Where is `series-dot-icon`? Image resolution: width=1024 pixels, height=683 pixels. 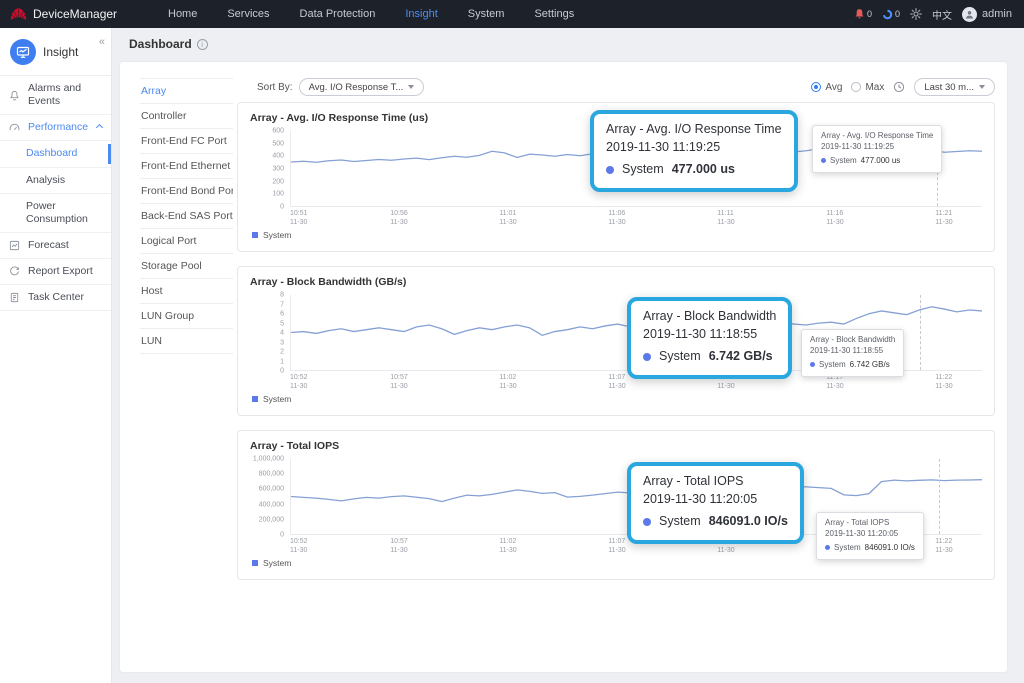
series-dot-icon is located at coordinates (827, 548).